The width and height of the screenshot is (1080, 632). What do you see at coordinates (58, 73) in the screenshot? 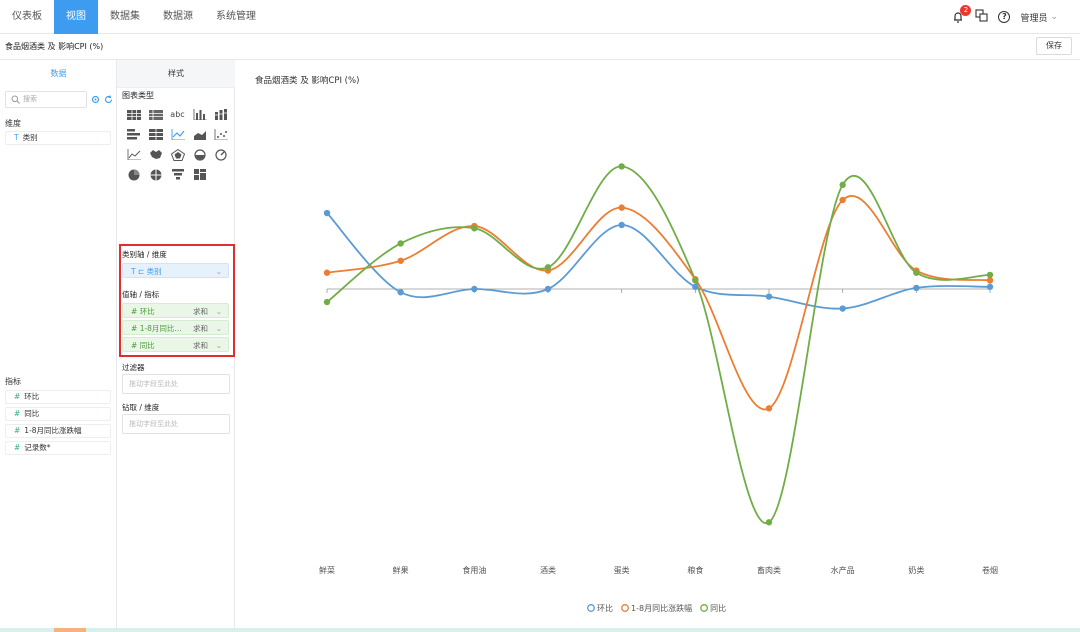
I see `tab-data: 数据` at bounding box center [58, 73].